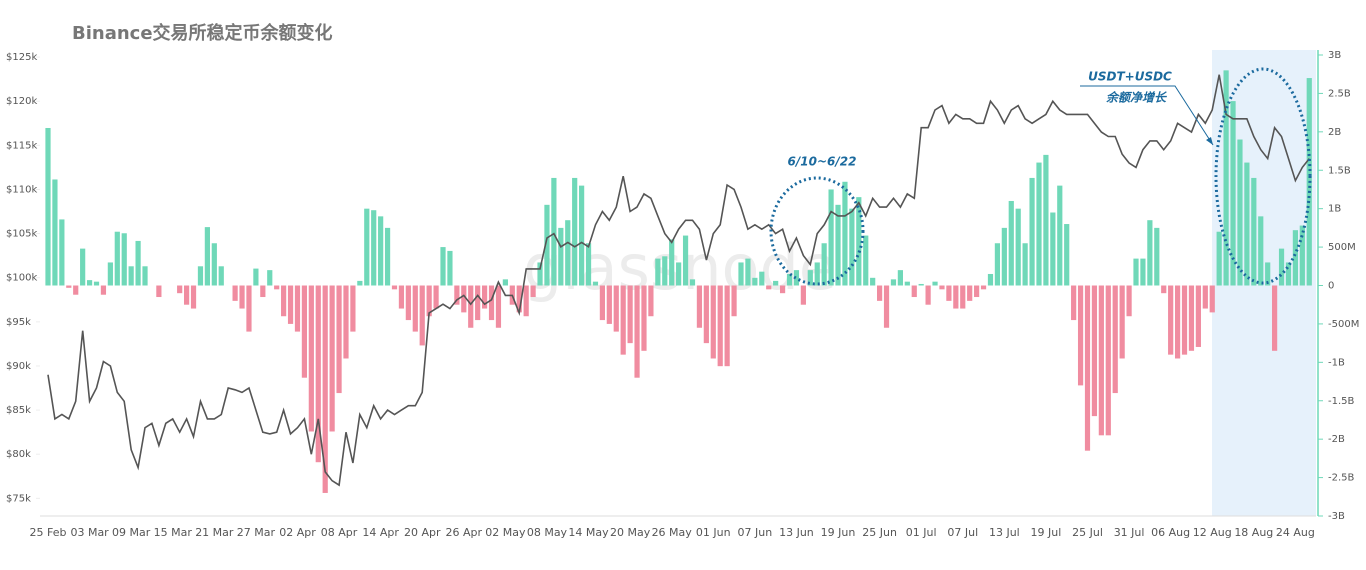 This screenshot has width=1366, height=570. Describe the element at coordinates (21, 234) in the screenshot. I see `y-tick-label: $105k` at that location.